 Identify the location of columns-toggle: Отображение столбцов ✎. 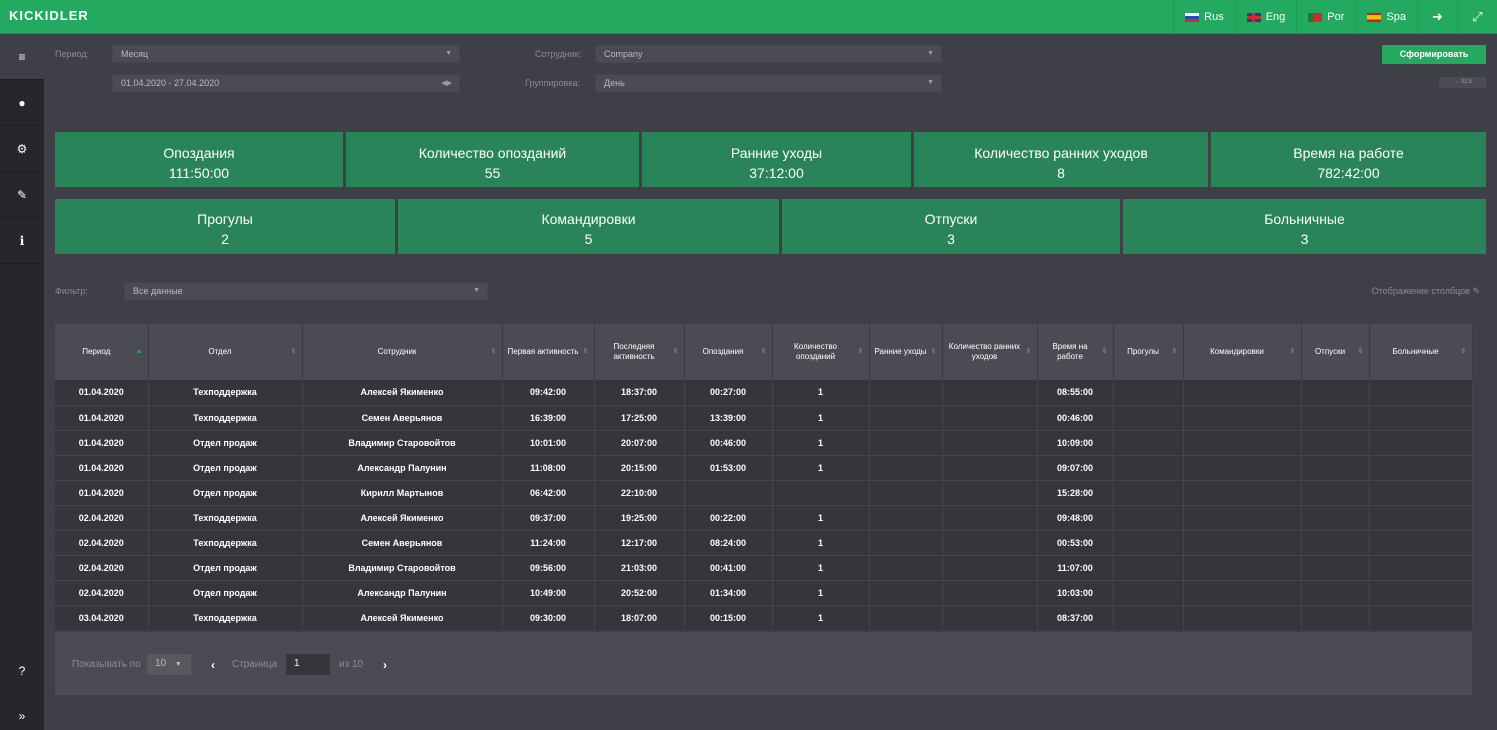
(1426, 291).